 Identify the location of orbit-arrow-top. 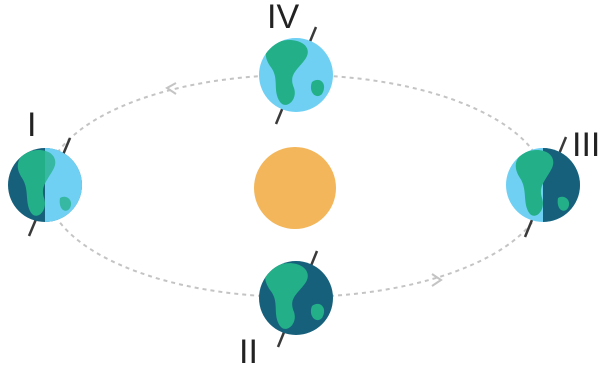
(171, 88).